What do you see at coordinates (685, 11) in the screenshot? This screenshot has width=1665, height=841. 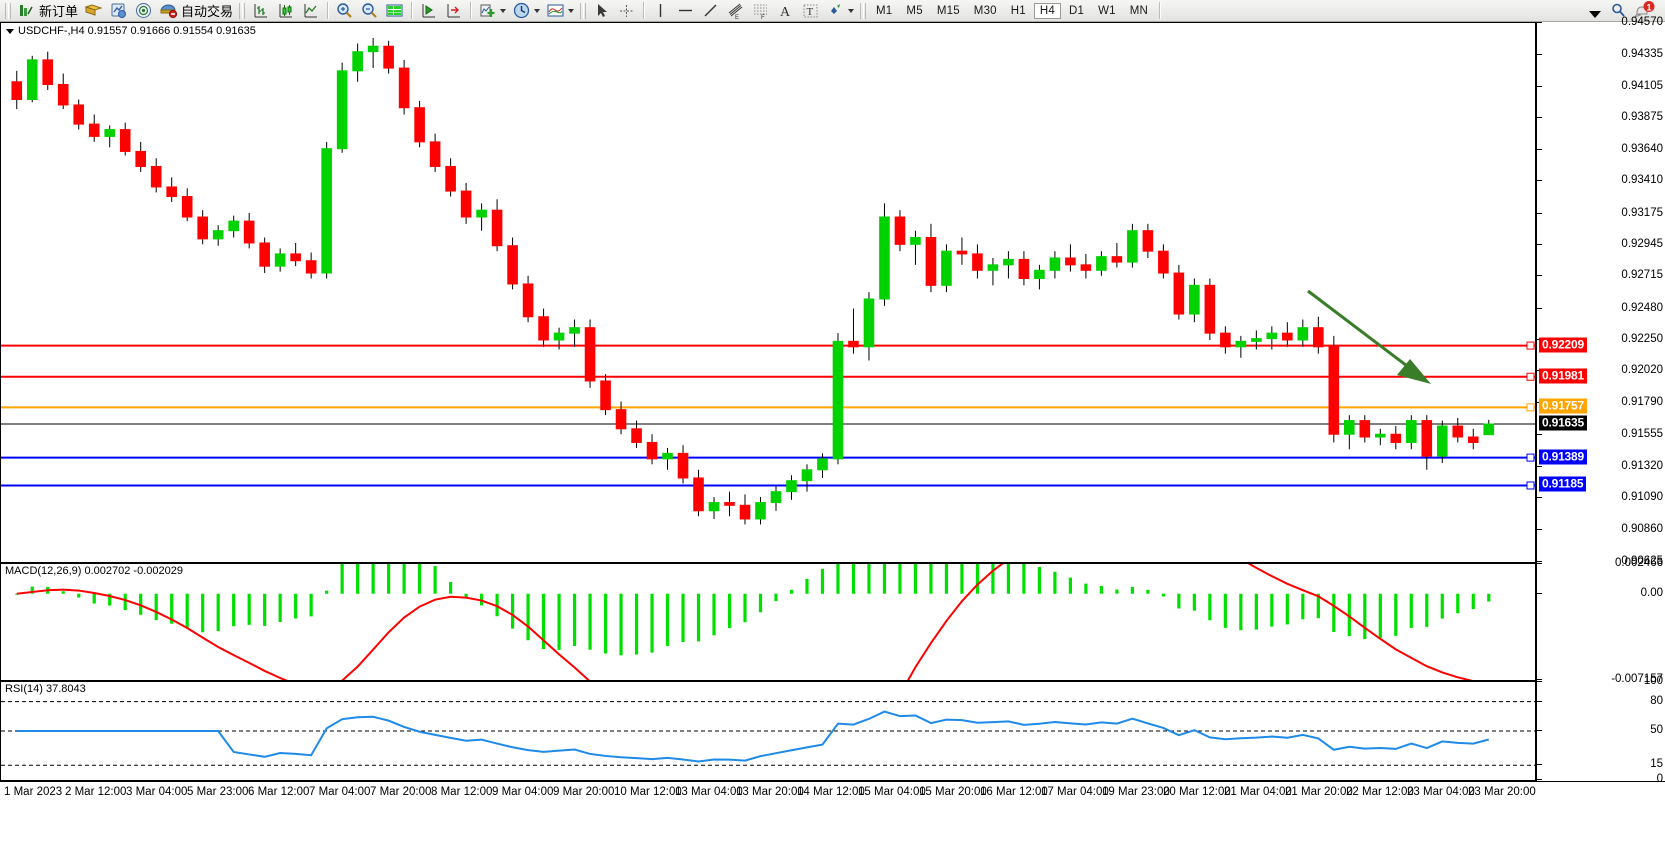 I see `horizontal-line-button` at bounding box center [685, 11].